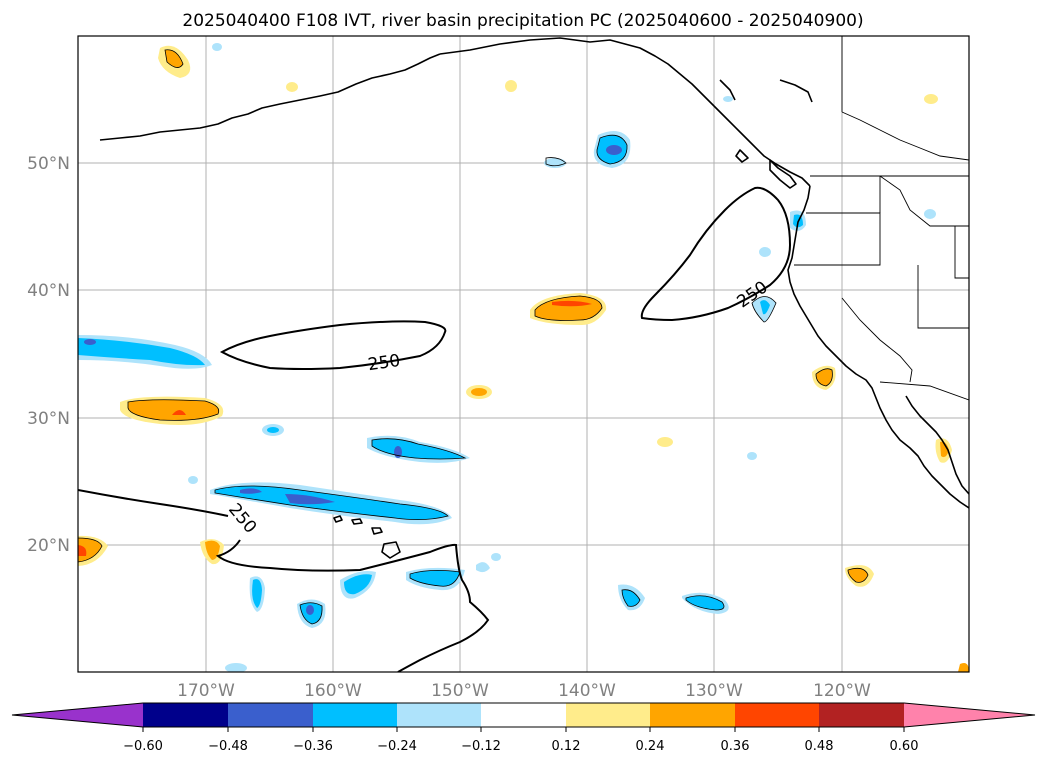 This screenshot has height=765, width=1047. Describe the element at coordinates (881, 218) in the screenshot. I see `political-borders` at that location.